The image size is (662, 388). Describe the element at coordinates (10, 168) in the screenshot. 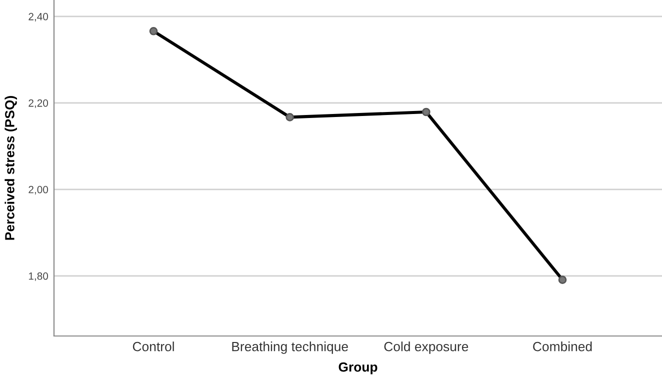

I see `y-axis-title: Perceived stress (PSQ)` at that location.